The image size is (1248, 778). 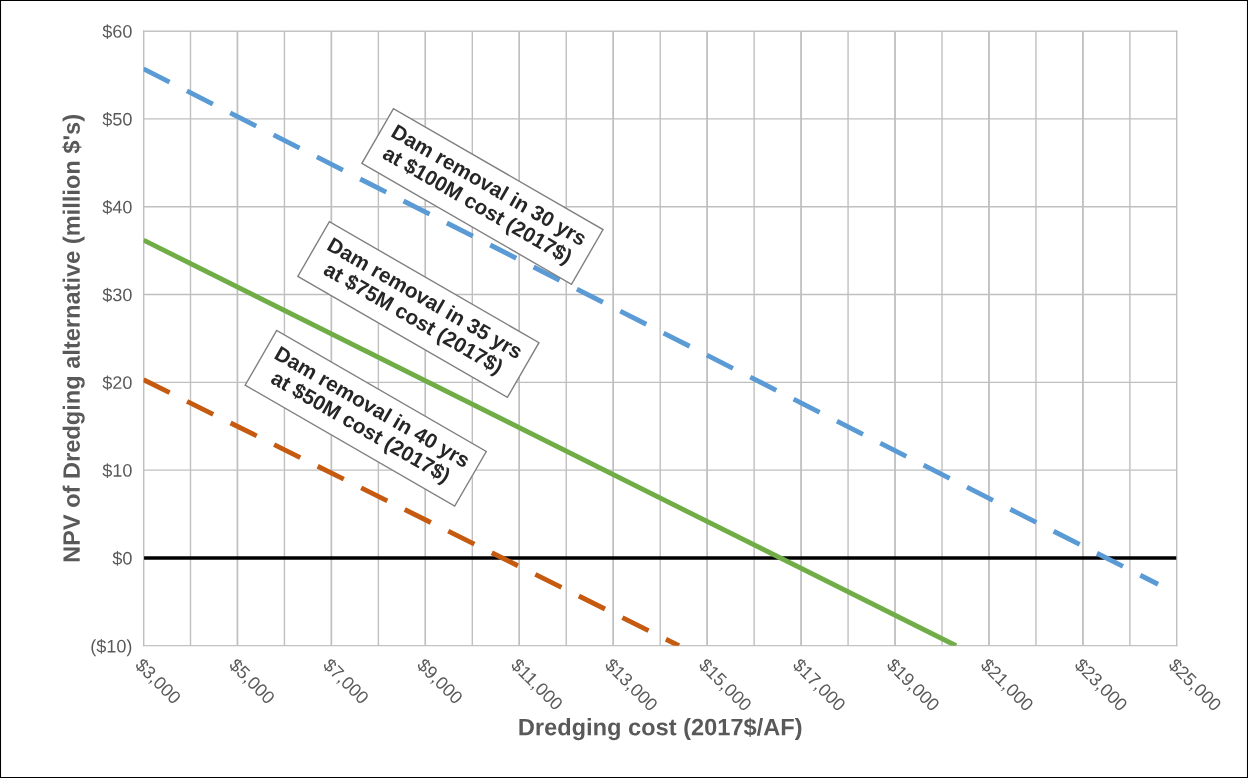 What do you see at coordinates (117, 31) in the screenshot?
I see `y-tick-label: $60` at bounding box center [117, 31].